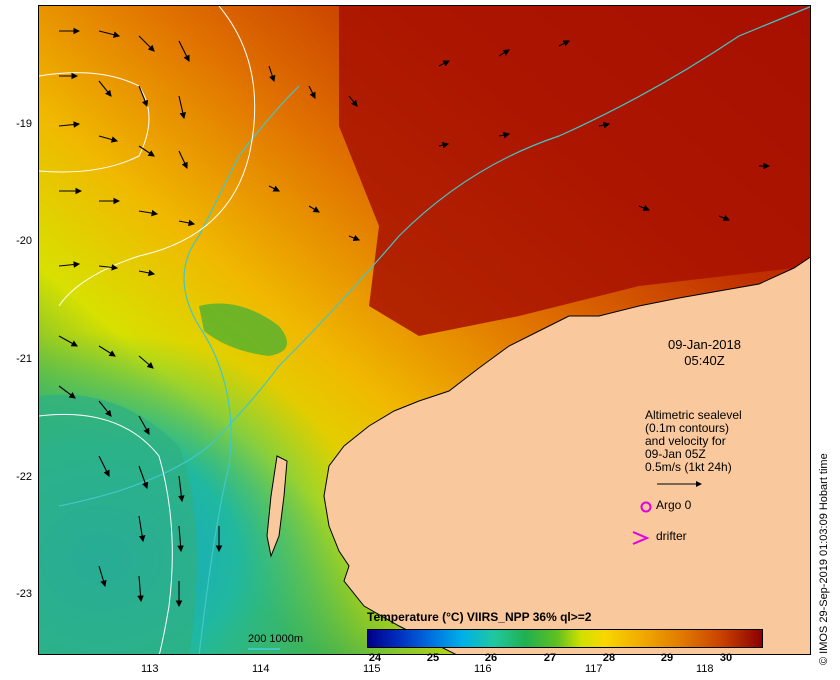  I want to click on legend-line: and velocity for, so click(685, 441).